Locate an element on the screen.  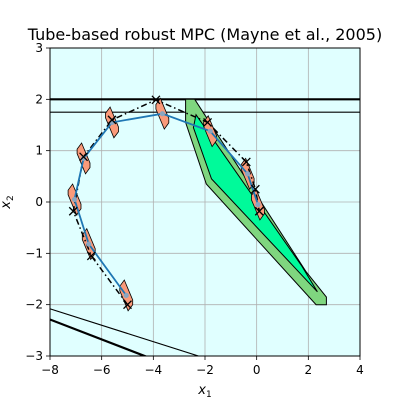
x-tick-label: −8 is located at coordinates (50, 370).